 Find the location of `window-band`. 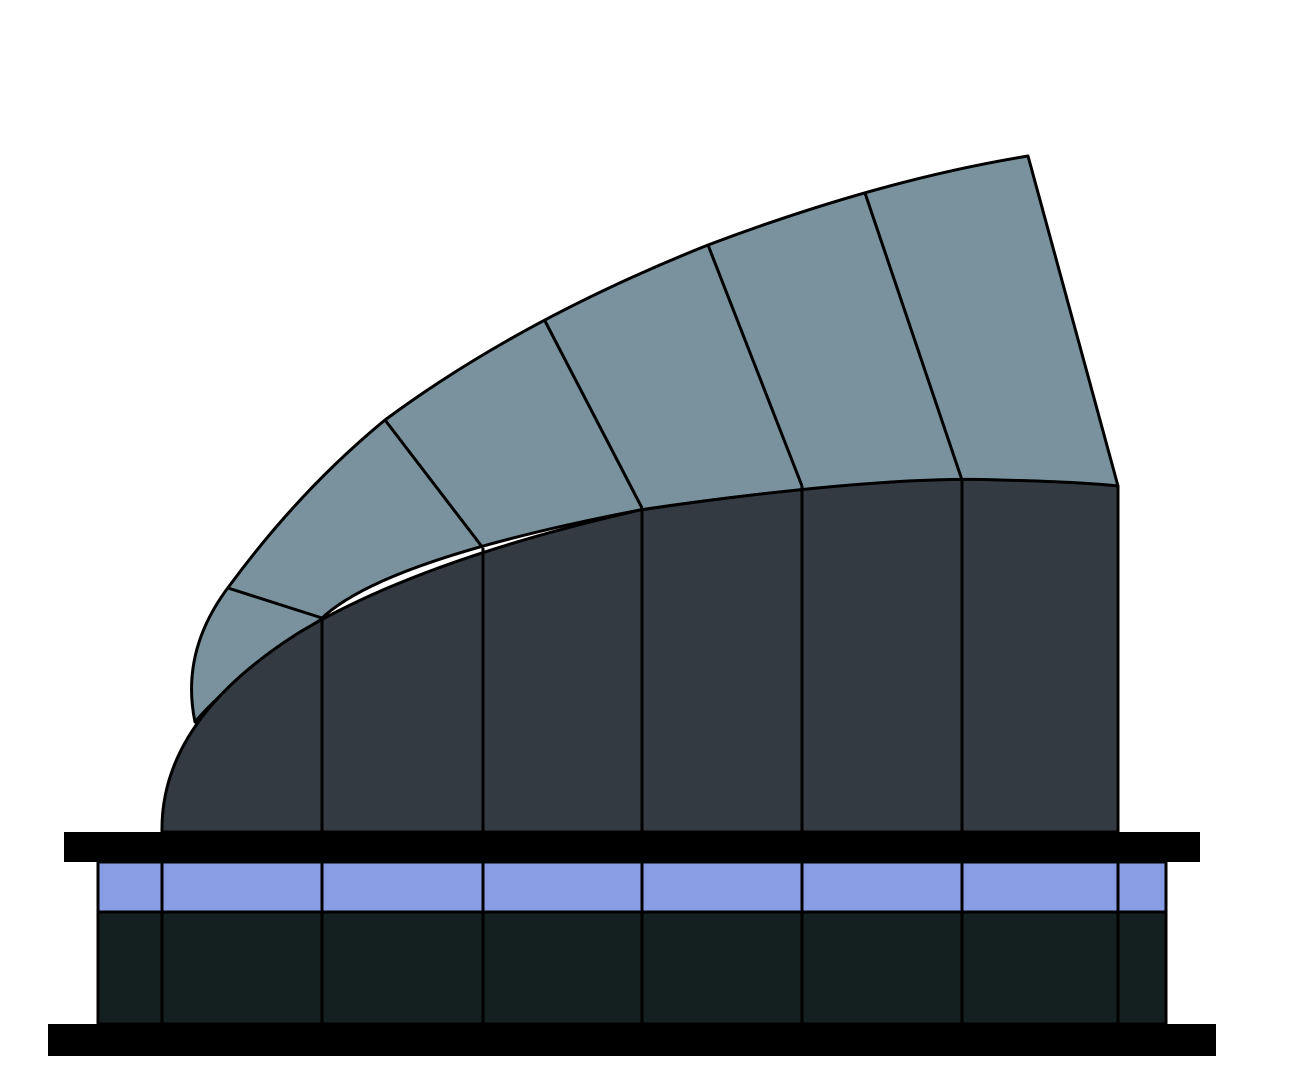

window-band is located at coordinates (632, 887).